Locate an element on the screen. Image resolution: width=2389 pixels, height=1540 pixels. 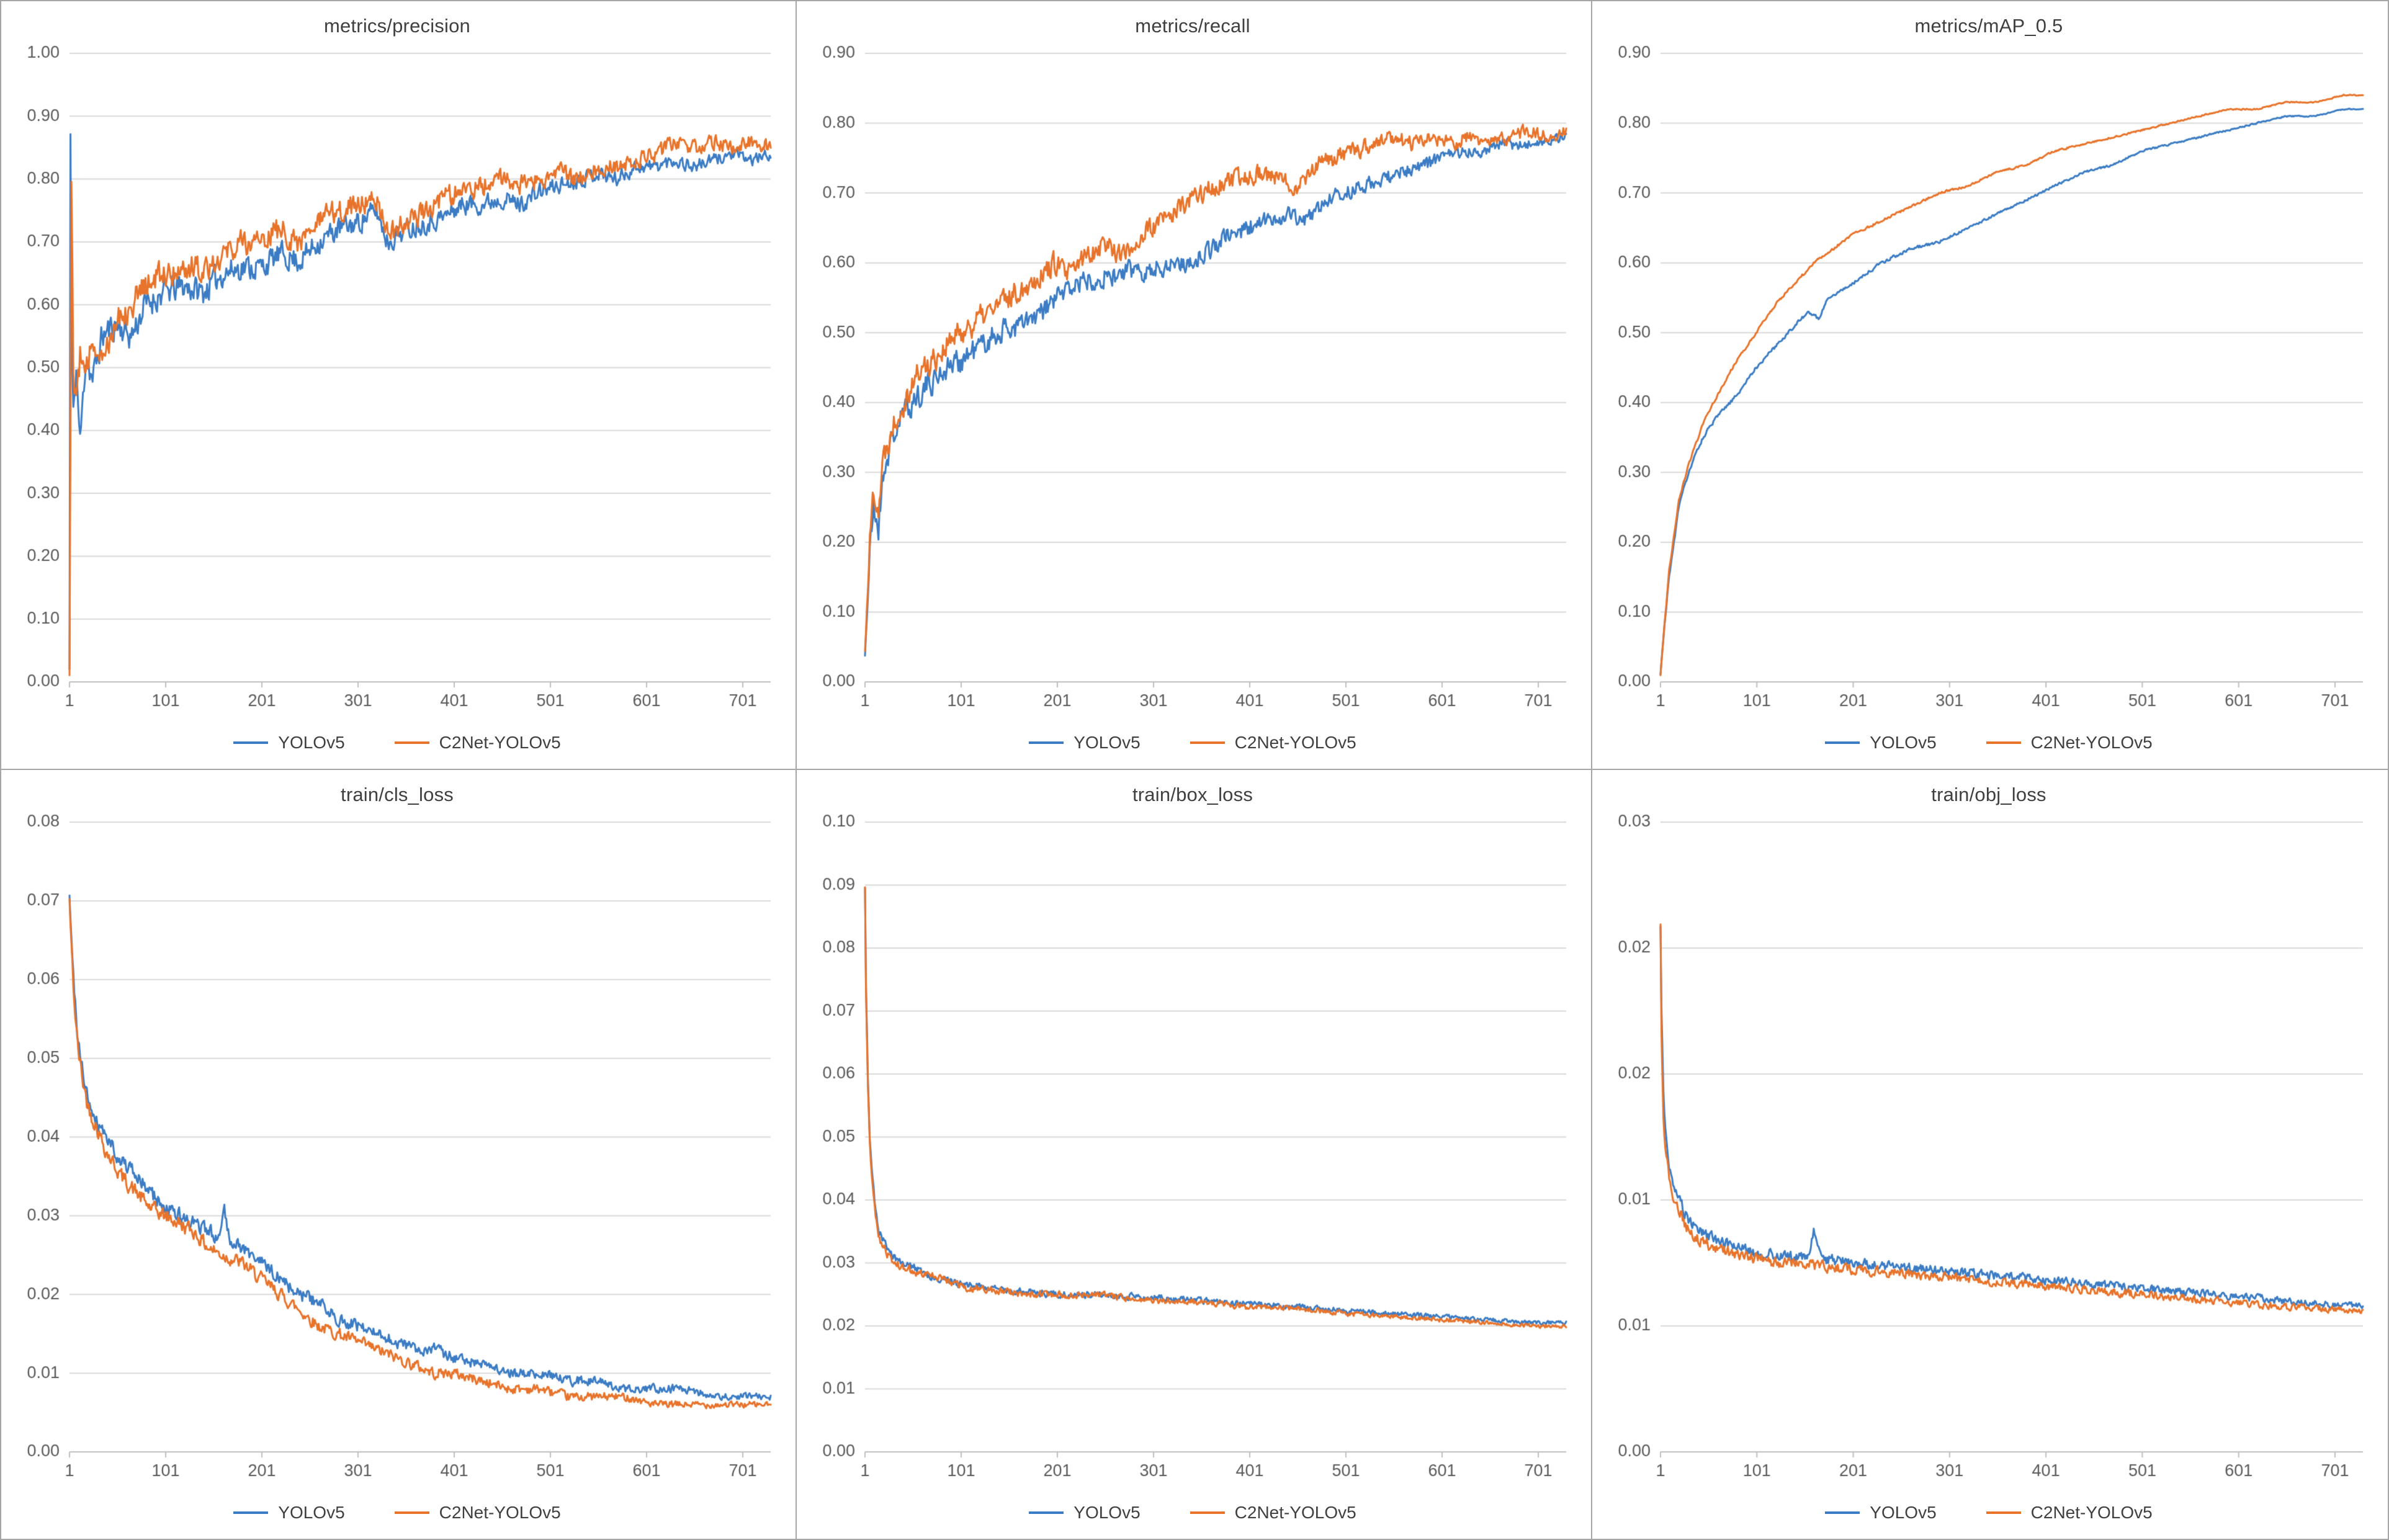
chart-title: metrics/recall is located at coordinates (1192, 26).